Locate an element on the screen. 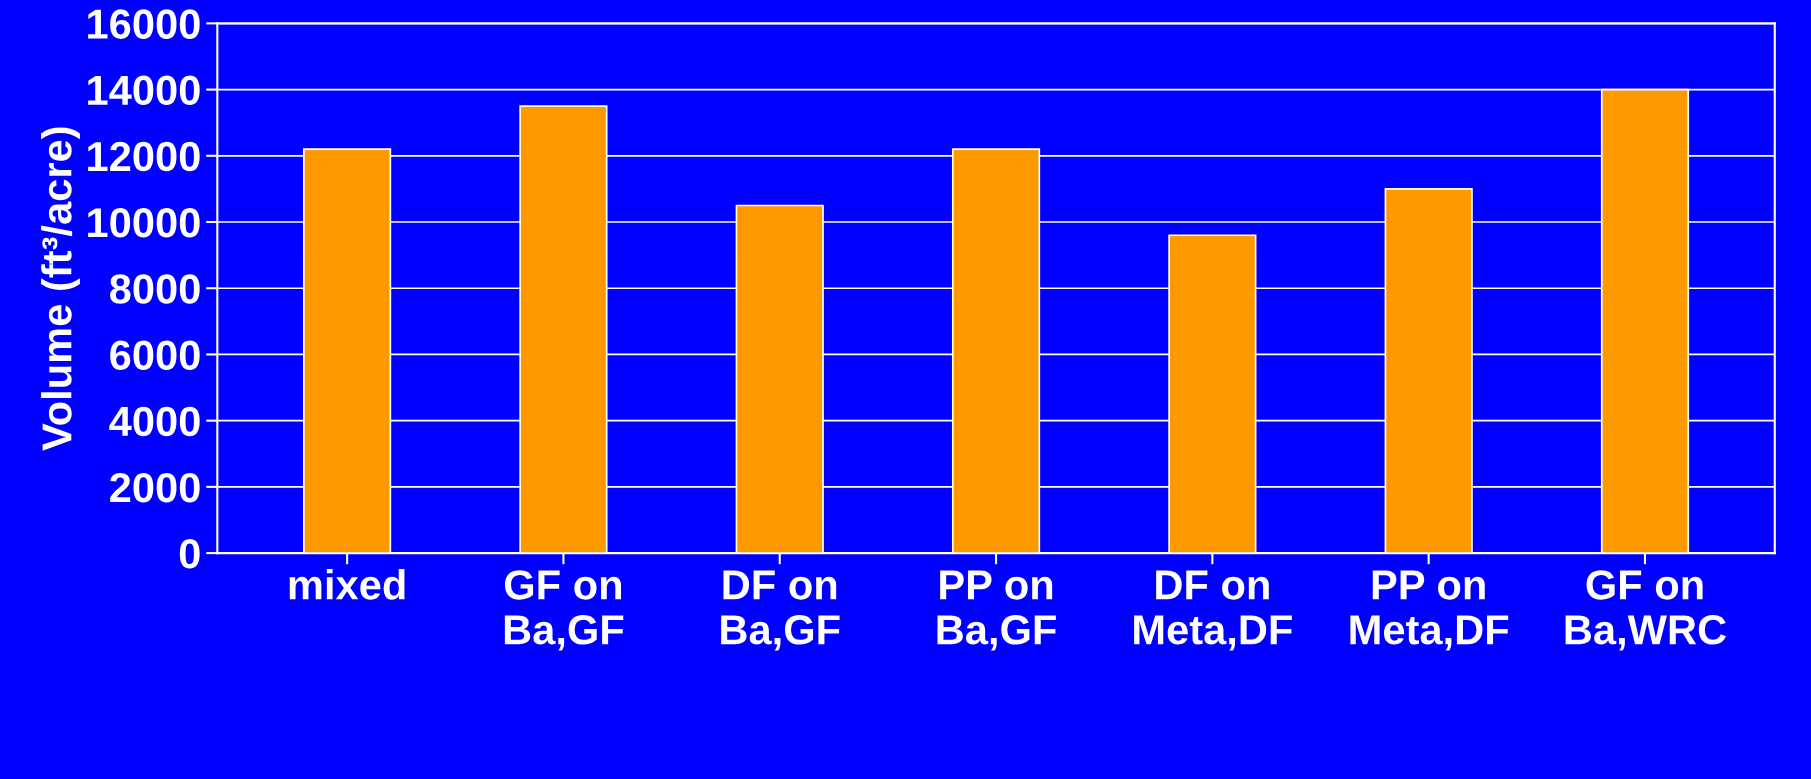 Image resolution: width=1811 pixels, height=779 pixels. y-tick-label: 0 is located at coordinates (189, 554).